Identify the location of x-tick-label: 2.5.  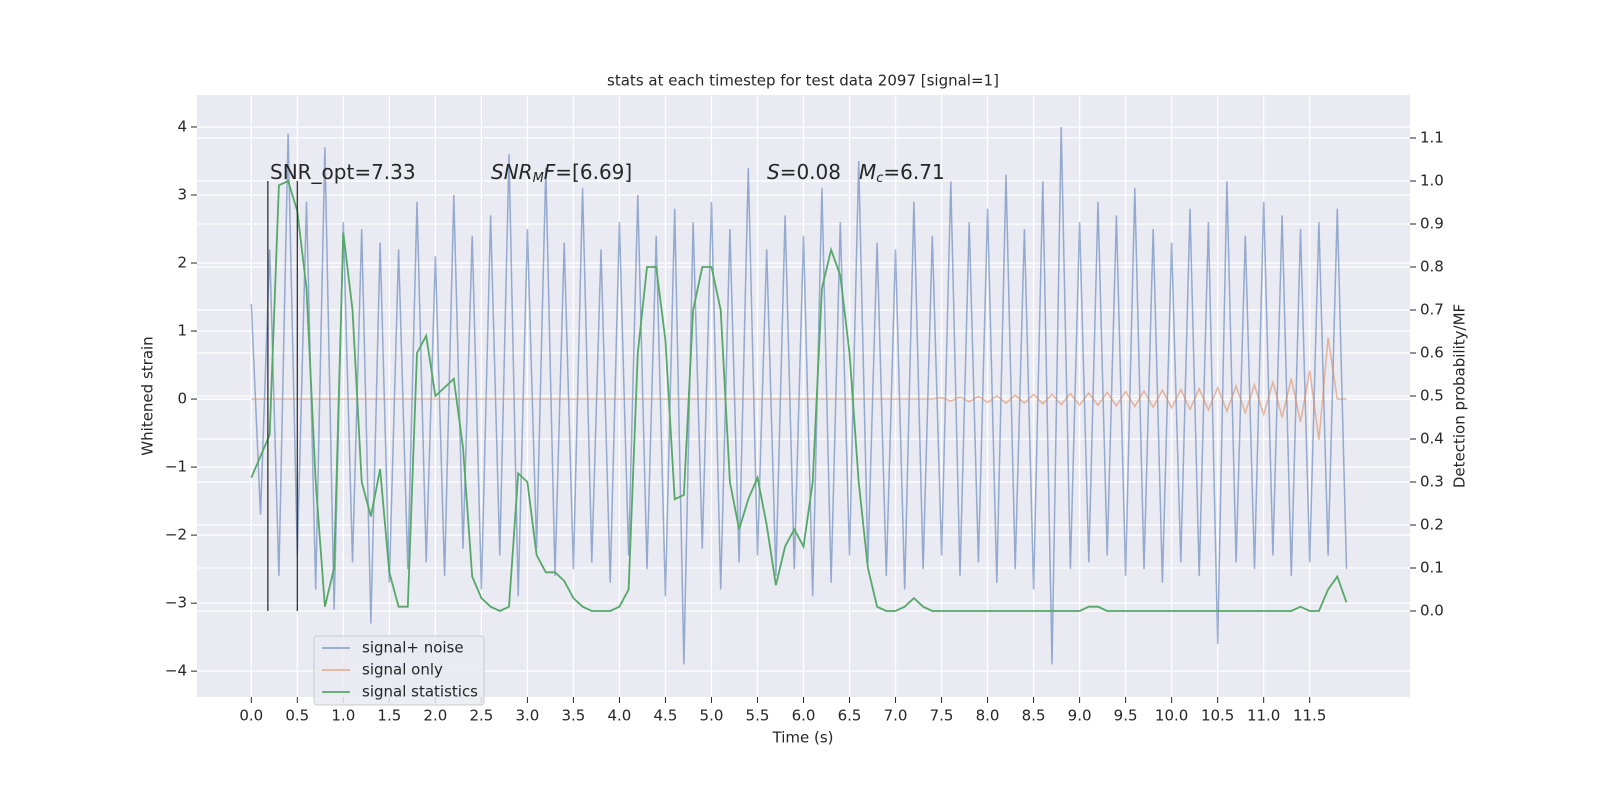
(481, 716).